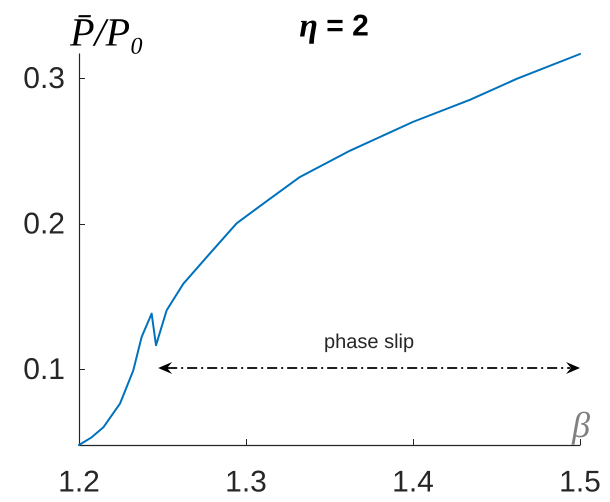  What do you see at coordinates (413, 482) in the screenshot?
I see `x-tick-label: 1.4` at bounding box center [413, 482].